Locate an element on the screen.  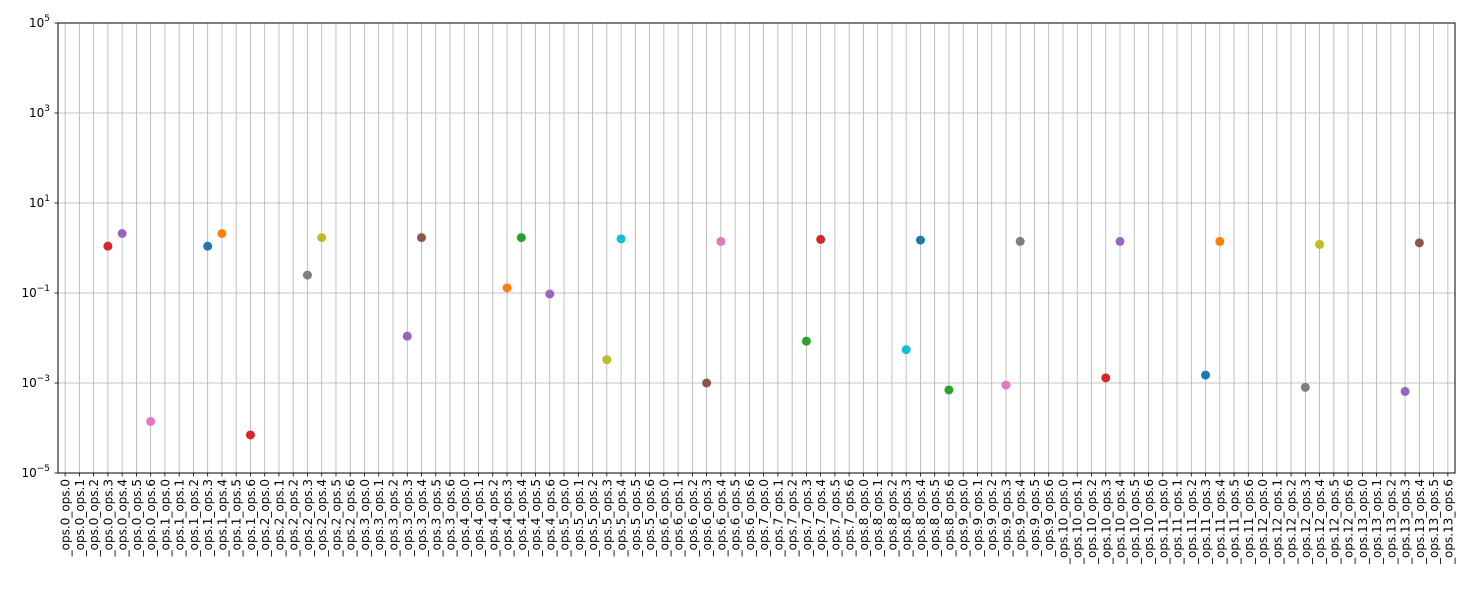
x-tick-label: _ops.3_ops.1 is located at coordinates (379, 518).